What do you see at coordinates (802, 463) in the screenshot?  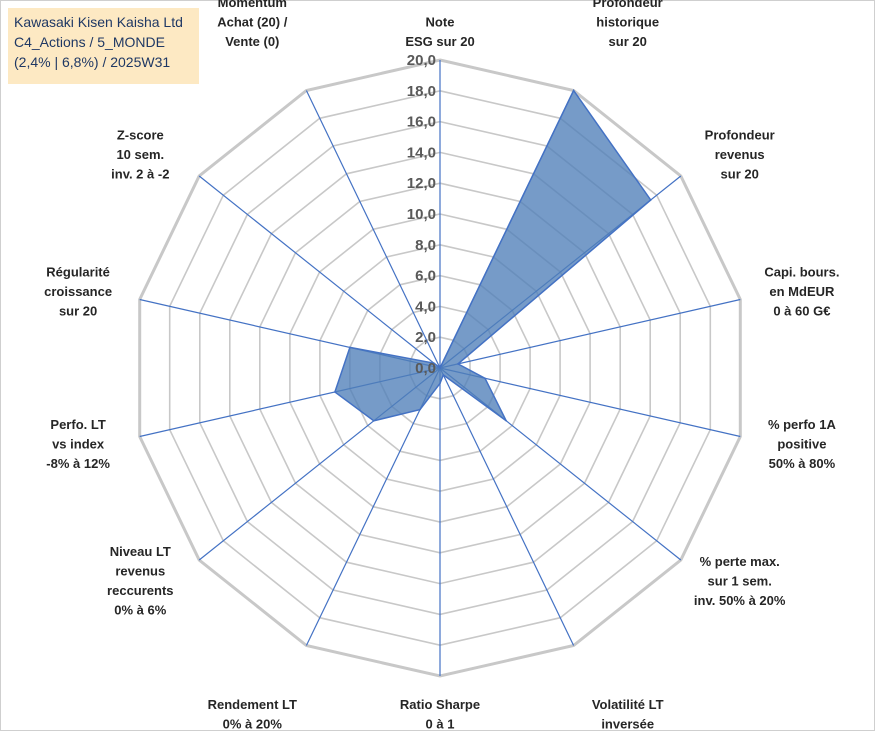 I see `axis-label: 50% à 80%` at bounding box center [802, 463].